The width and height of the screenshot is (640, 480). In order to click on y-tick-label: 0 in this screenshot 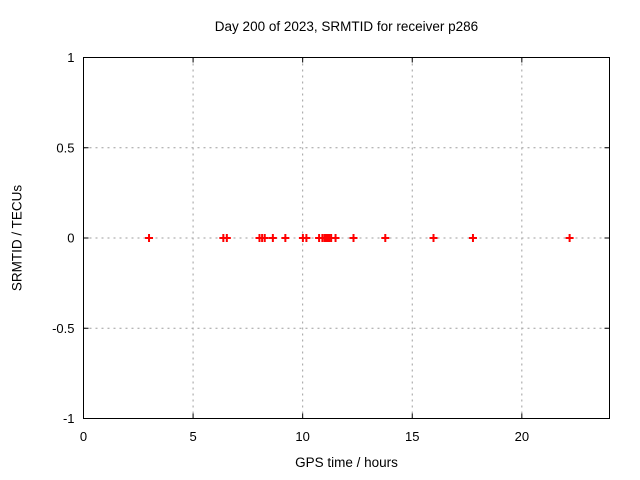, I will do `click(70, 238)`.